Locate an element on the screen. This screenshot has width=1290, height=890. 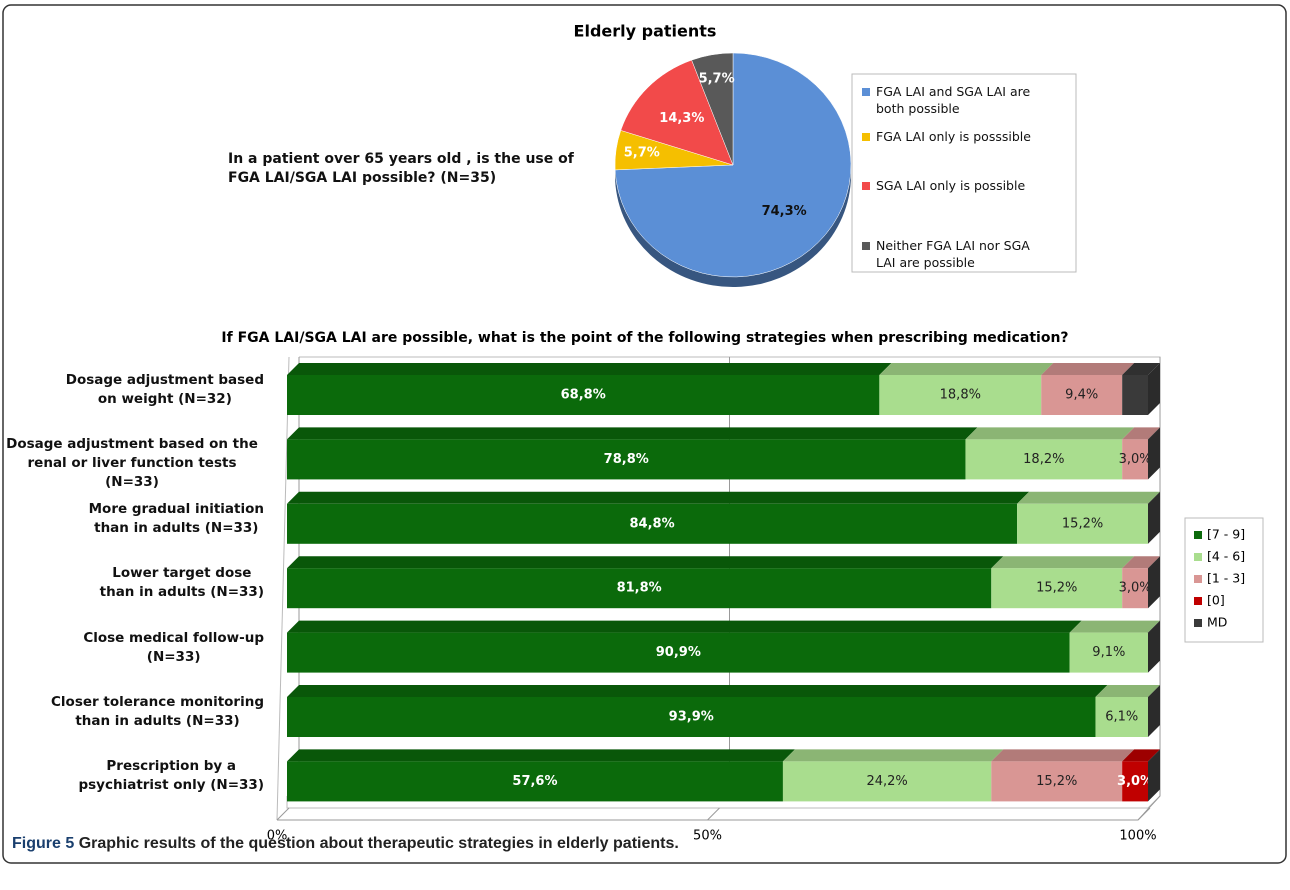
x-tick-label: 100% is located at coordinates (1137, 836).